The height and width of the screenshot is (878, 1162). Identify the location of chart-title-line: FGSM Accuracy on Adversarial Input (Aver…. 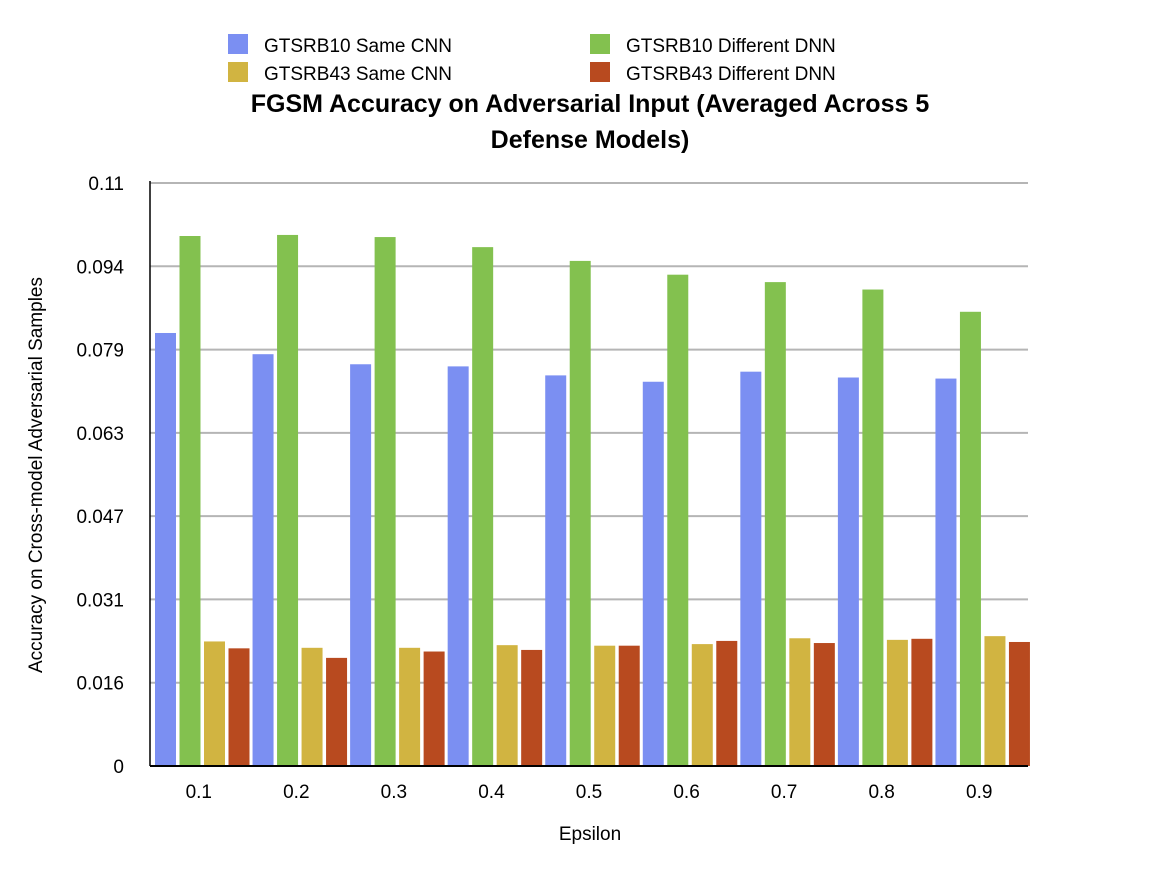
(590, 104).